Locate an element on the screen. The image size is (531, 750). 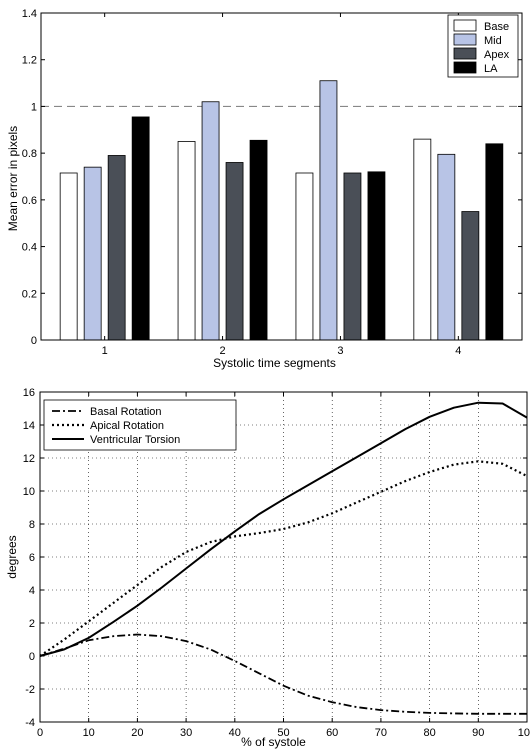
line-ytick-label: 0 is located at coordinates (32, 657).